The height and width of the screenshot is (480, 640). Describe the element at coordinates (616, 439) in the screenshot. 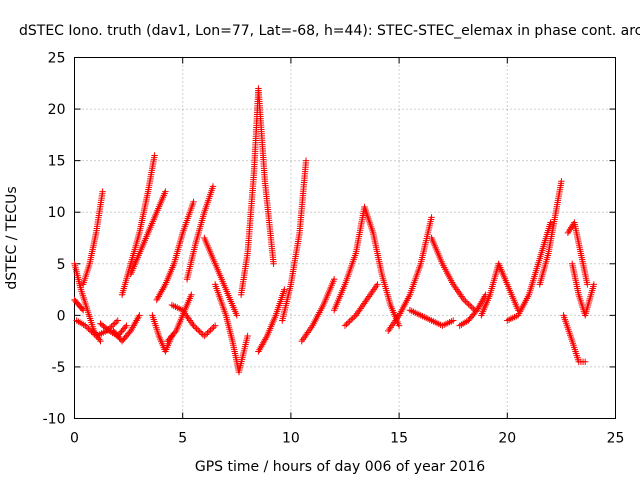

I see `x-tick-label: 25` at that location.